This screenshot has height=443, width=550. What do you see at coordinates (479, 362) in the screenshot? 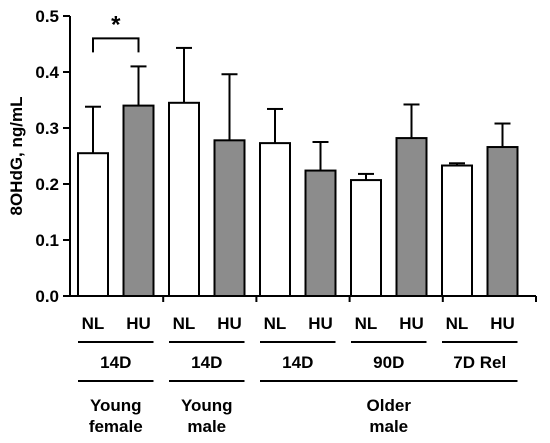
I see `duration-label: 7D Rel` at bounding box center [479, 362].